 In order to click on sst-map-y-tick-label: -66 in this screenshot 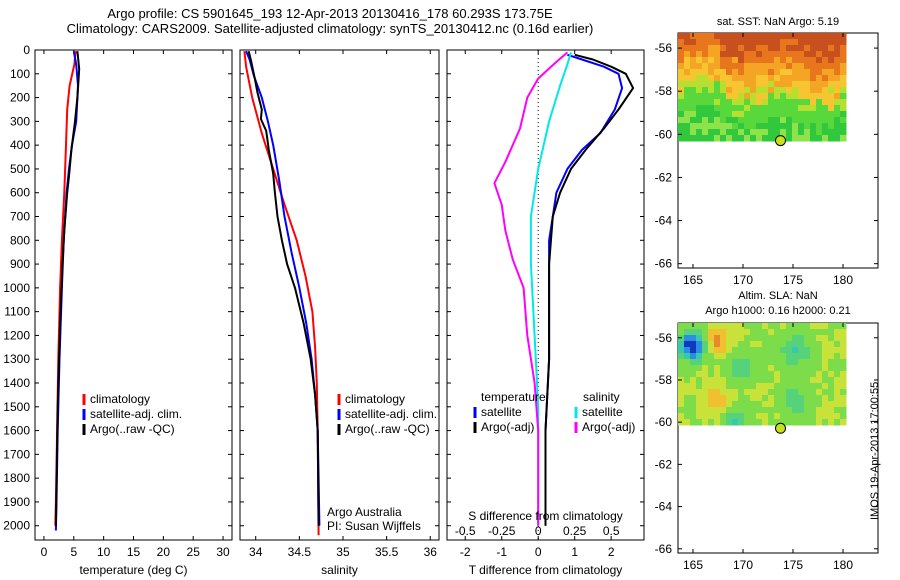, I will do `click(664, 264)`.